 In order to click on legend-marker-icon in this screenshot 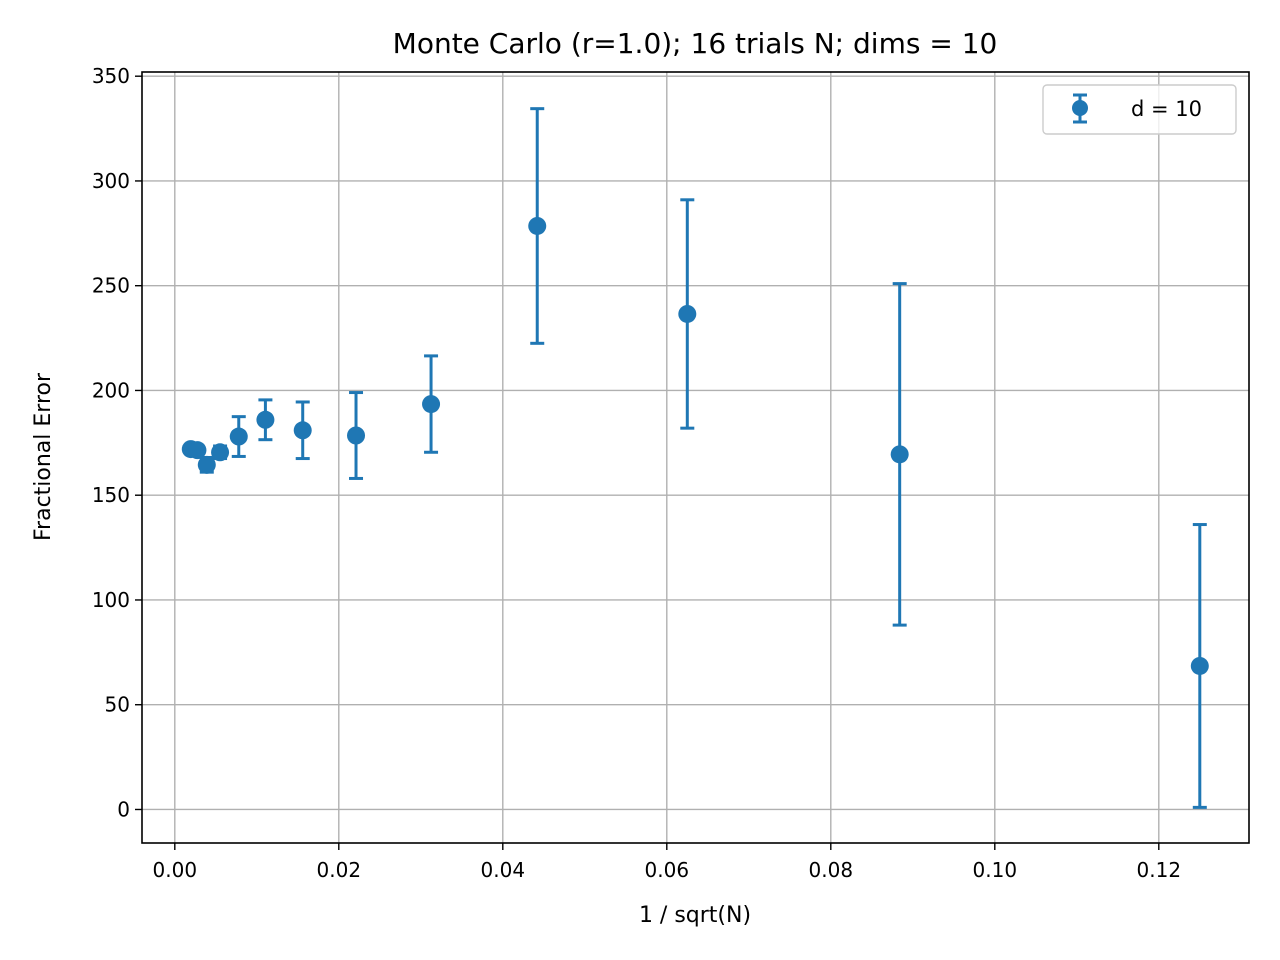, I will do `click(1080, 108)`.